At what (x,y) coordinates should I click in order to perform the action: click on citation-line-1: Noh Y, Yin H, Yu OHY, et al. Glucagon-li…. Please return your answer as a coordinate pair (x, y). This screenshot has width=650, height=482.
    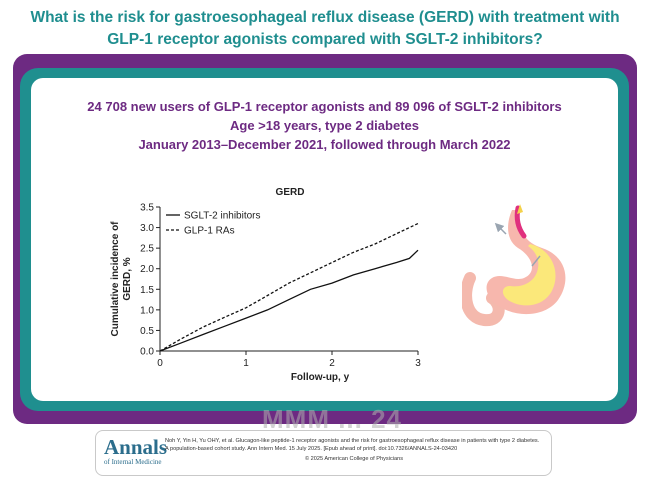
    Looking at the image, I should click on (352, 445).